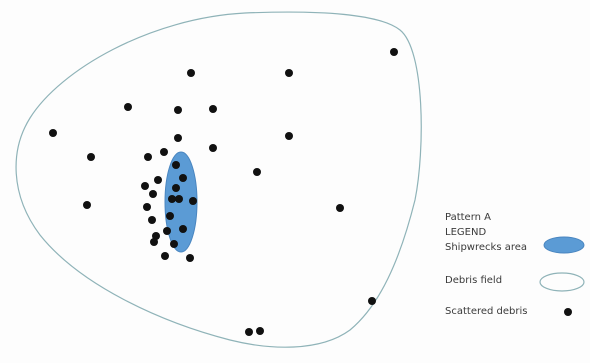  Describe the element at coordinates (486, 247) in the screenshot. I see `legend-shipwrecks-label: Shipwrecks area` at that location.